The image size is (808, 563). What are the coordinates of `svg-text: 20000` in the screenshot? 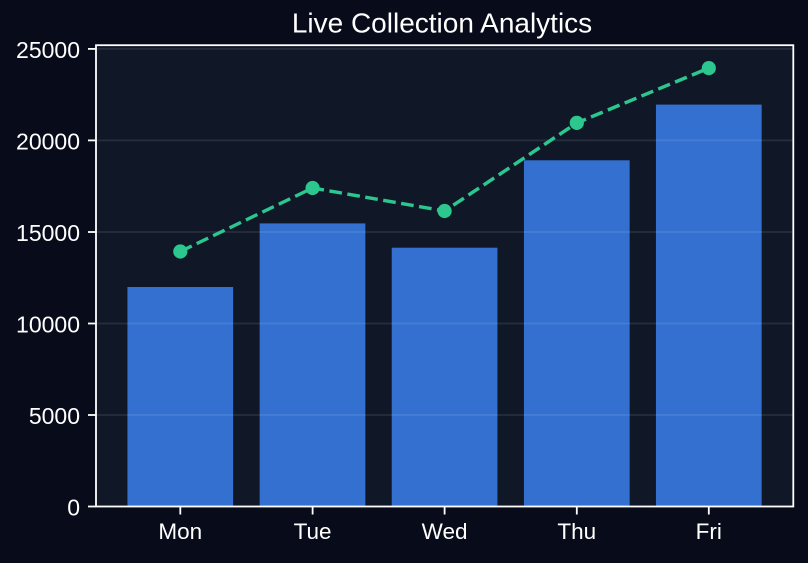 It's located at (48, 141).